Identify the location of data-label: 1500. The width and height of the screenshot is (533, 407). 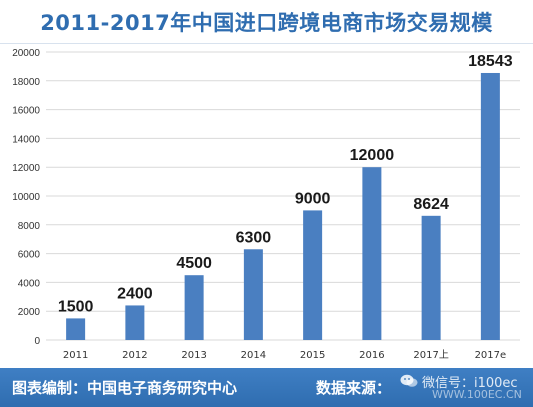
(76, 306).